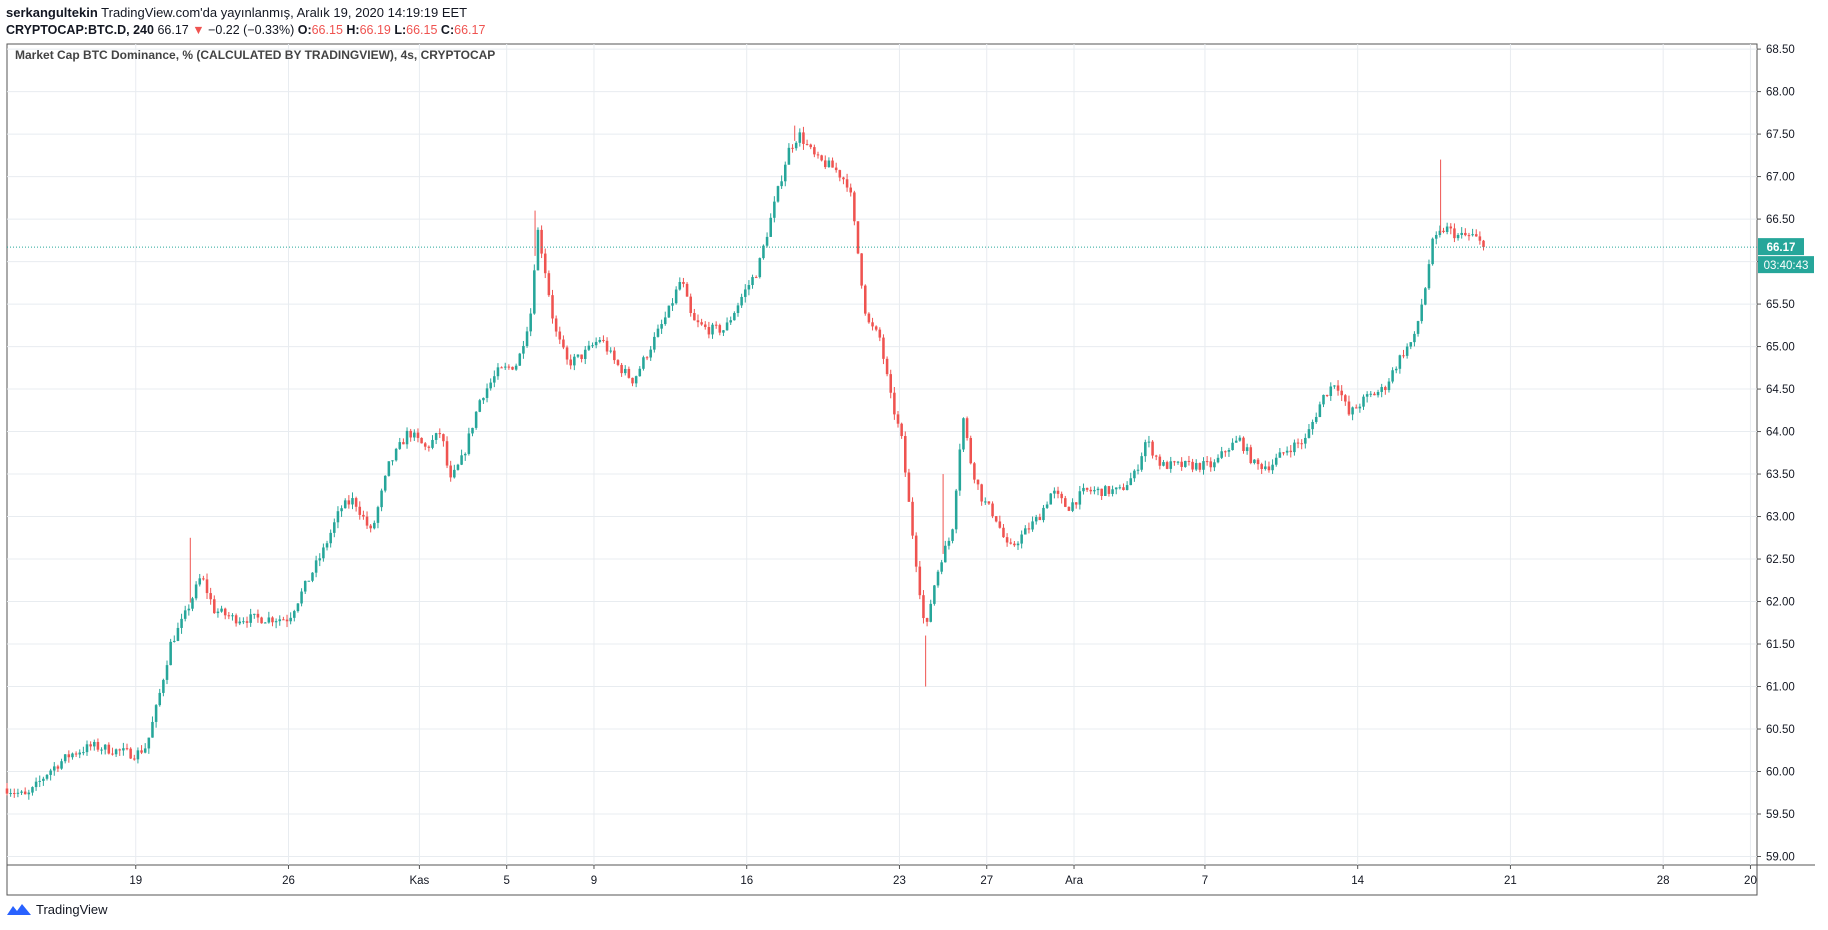 The image size is (1828, 930). What do you see at coordinates (288, 881) in the screenshot?
I see `x-tick-label: 26` at bounding box center [288, 881].